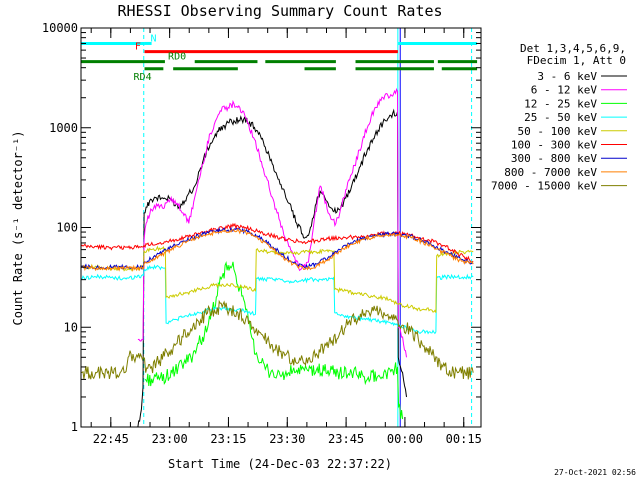 This screenshot has height=480, width=640. What do you see at coordinates (170, 439) in the screenshot?
I see `x-tick-label: 23:00` at bounding box center [170, 439].